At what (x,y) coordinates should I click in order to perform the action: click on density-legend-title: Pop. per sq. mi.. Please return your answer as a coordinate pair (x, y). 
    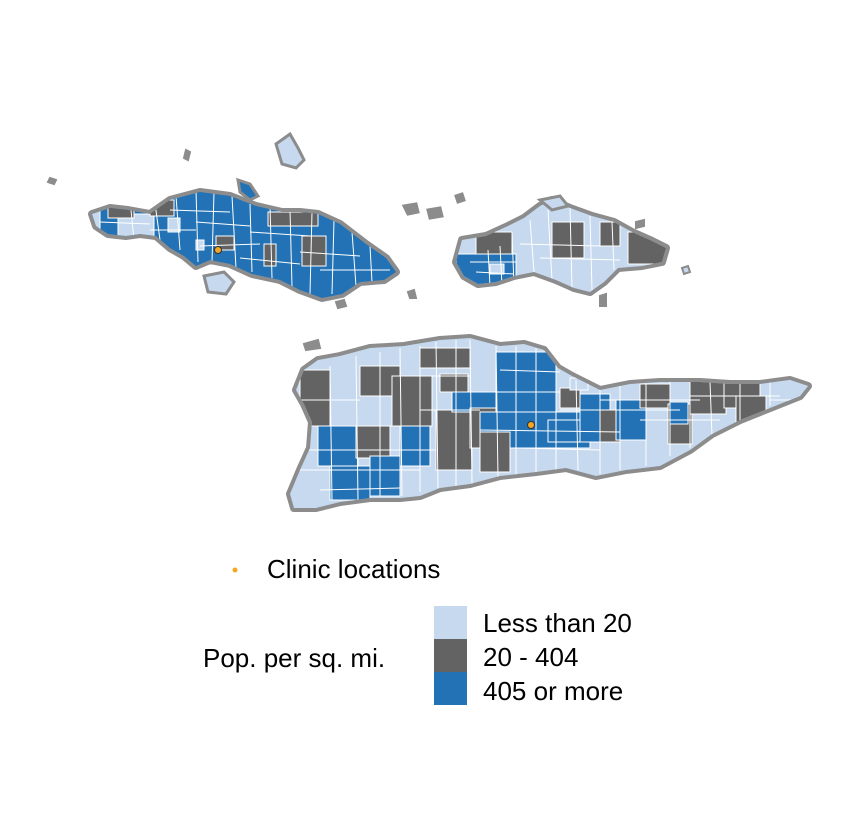
    Looking at the image, I should click on (294, 658).